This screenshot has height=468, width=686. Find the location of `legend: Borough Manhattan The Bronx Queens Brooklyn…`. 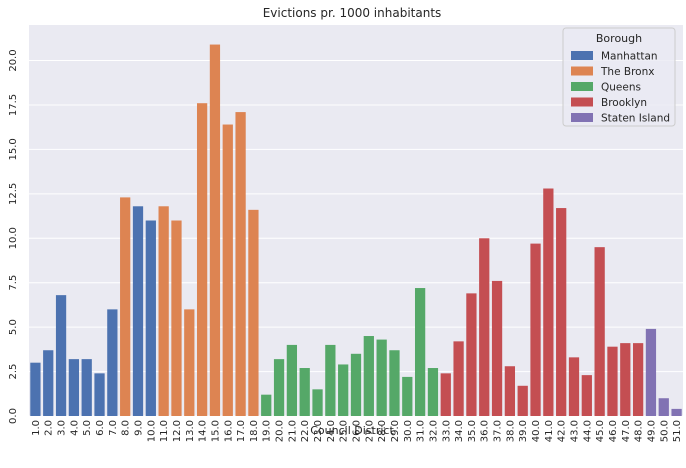

legend: Borough Manhattan The Bronx Queens Brooklyn… is located at coordinates (619, 77).